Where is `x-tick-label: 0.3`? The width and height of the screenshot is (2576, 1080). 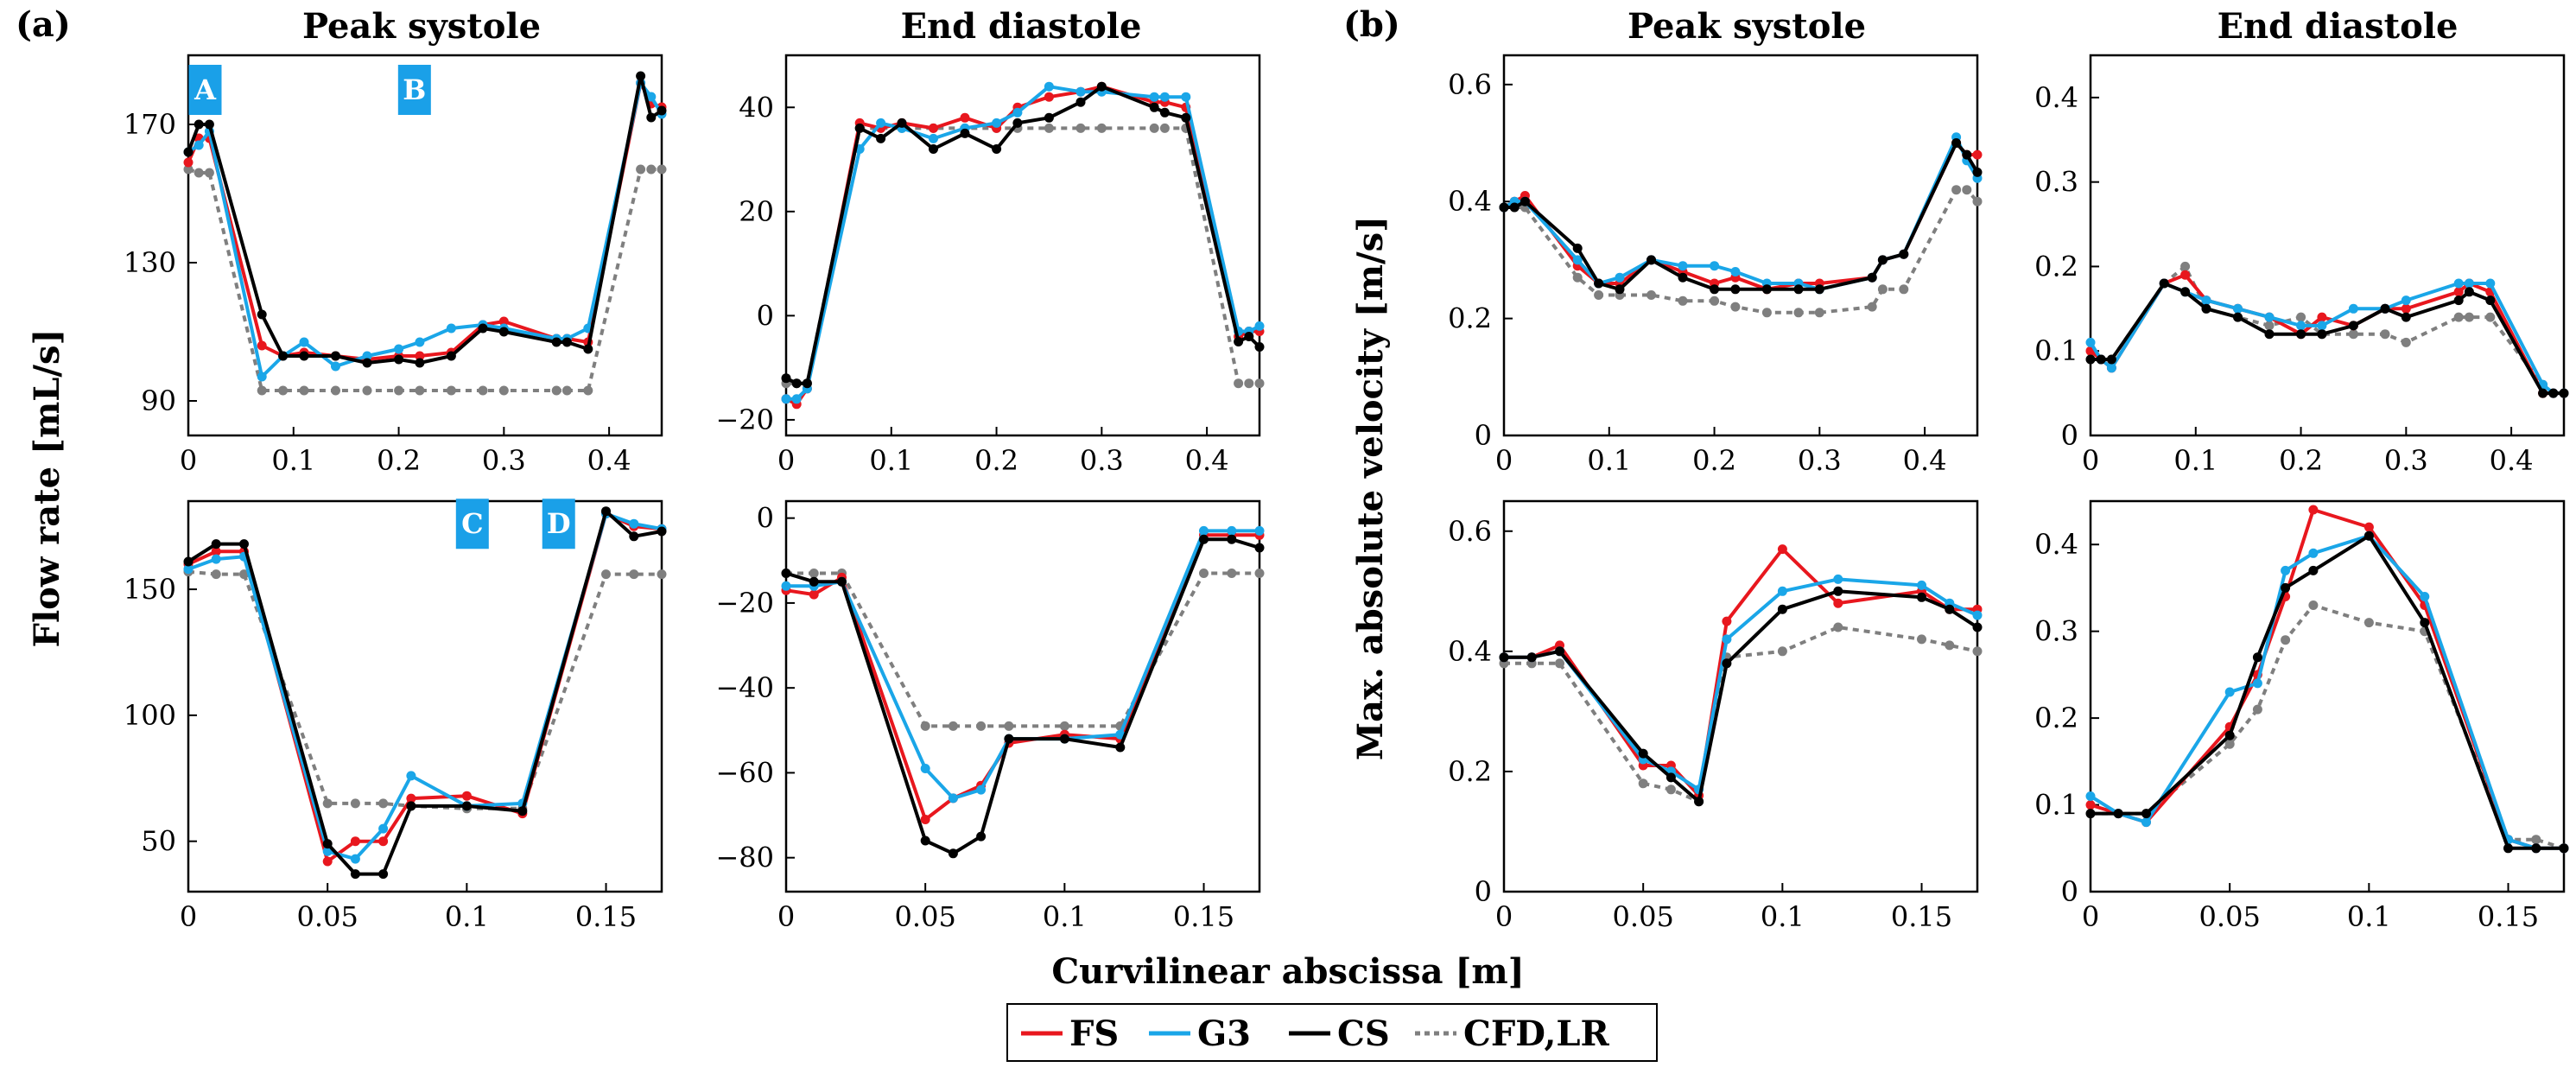 x-tick-label: 0.3 is located at coordinates (1102, 460).